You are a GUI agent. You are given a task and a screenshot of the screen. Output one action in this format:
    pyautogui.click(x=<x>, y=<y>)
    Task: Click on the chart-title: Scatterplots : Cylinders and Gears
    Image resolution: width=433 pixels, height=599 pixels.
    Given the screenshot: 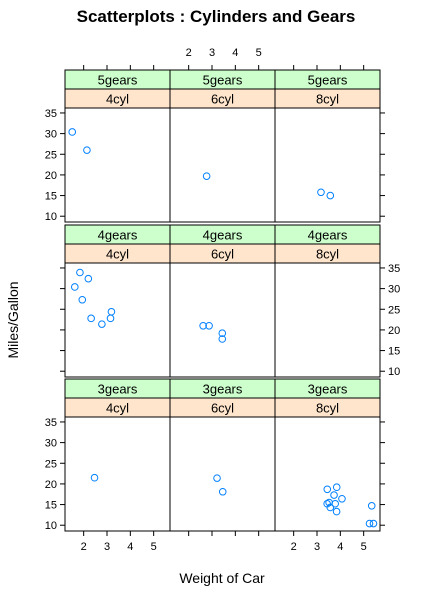 What is the action you would take?
    pyautogui.click(x=216, y=16)
    